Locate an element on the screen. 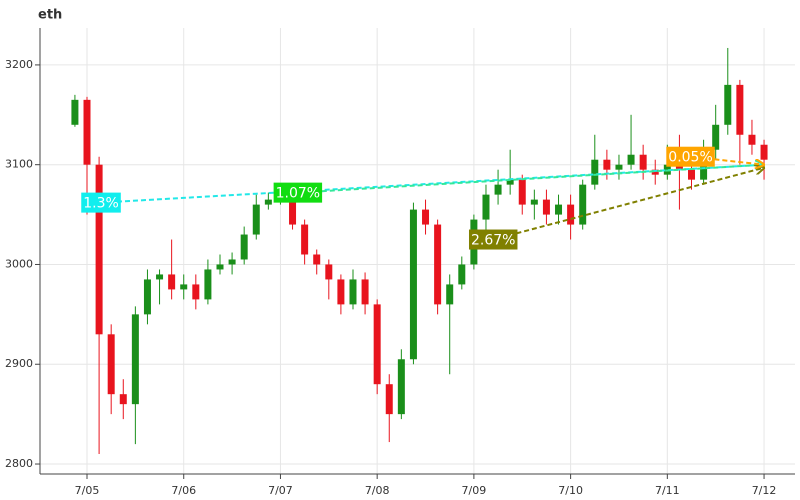 Image resolution: width=800 pixels, height=500 pixels. annotation-label: 1.07% is located at coordinates (298, 192).